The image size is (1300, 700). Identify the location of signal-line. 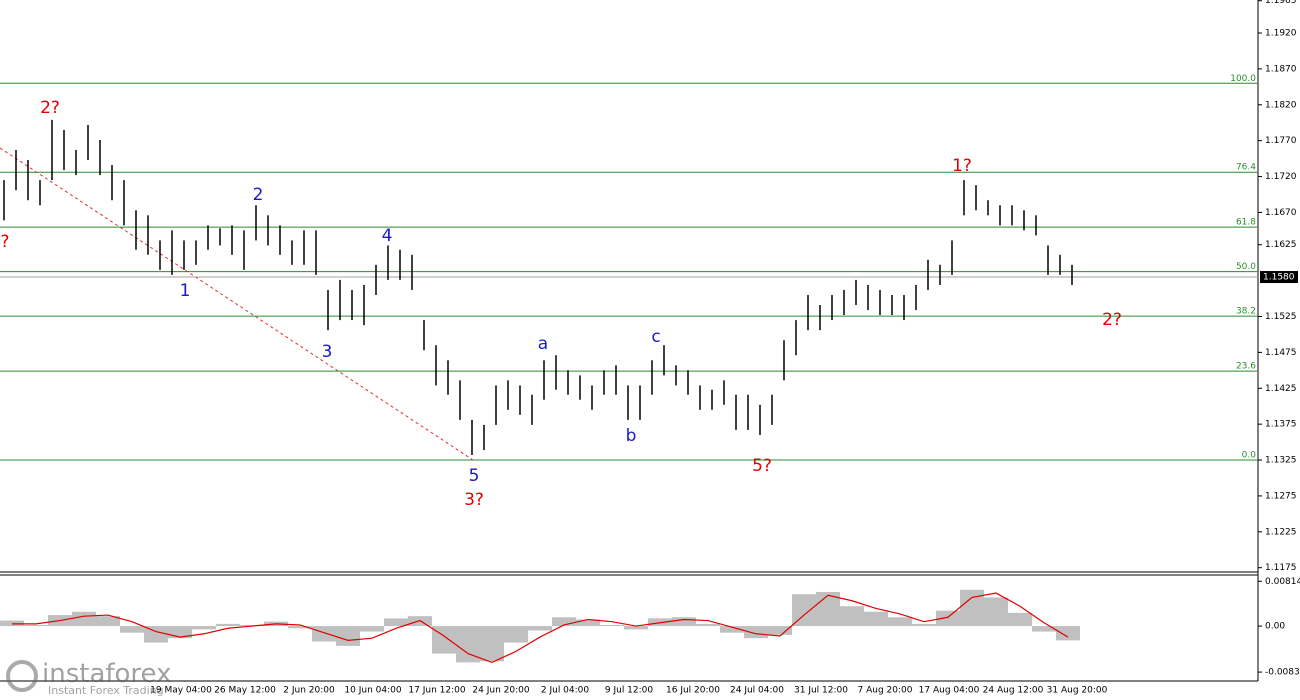
(540, 628).